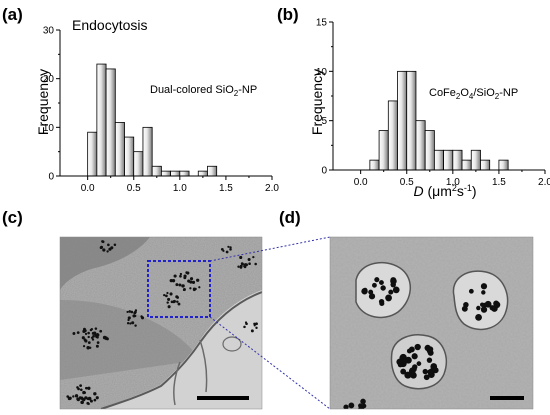  Describe the element at coordinates (499, 182) in the screenshot. I see `x-tick-label: 1.5` at that location.